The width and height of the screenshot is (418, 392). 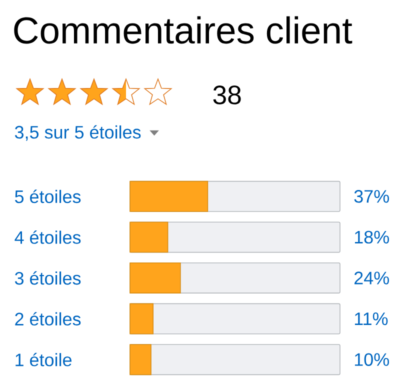 I want to click on text: 38, so click(x=227, y=95).